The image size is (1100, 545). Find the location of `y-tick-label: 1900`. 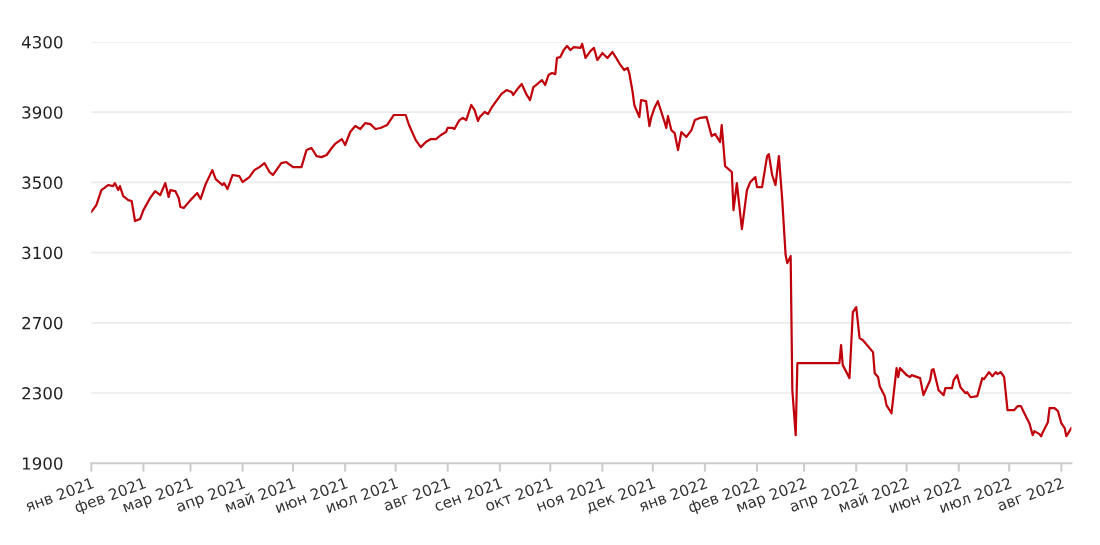

y-tick-label: 1900 is located at coordinates (42, 463).